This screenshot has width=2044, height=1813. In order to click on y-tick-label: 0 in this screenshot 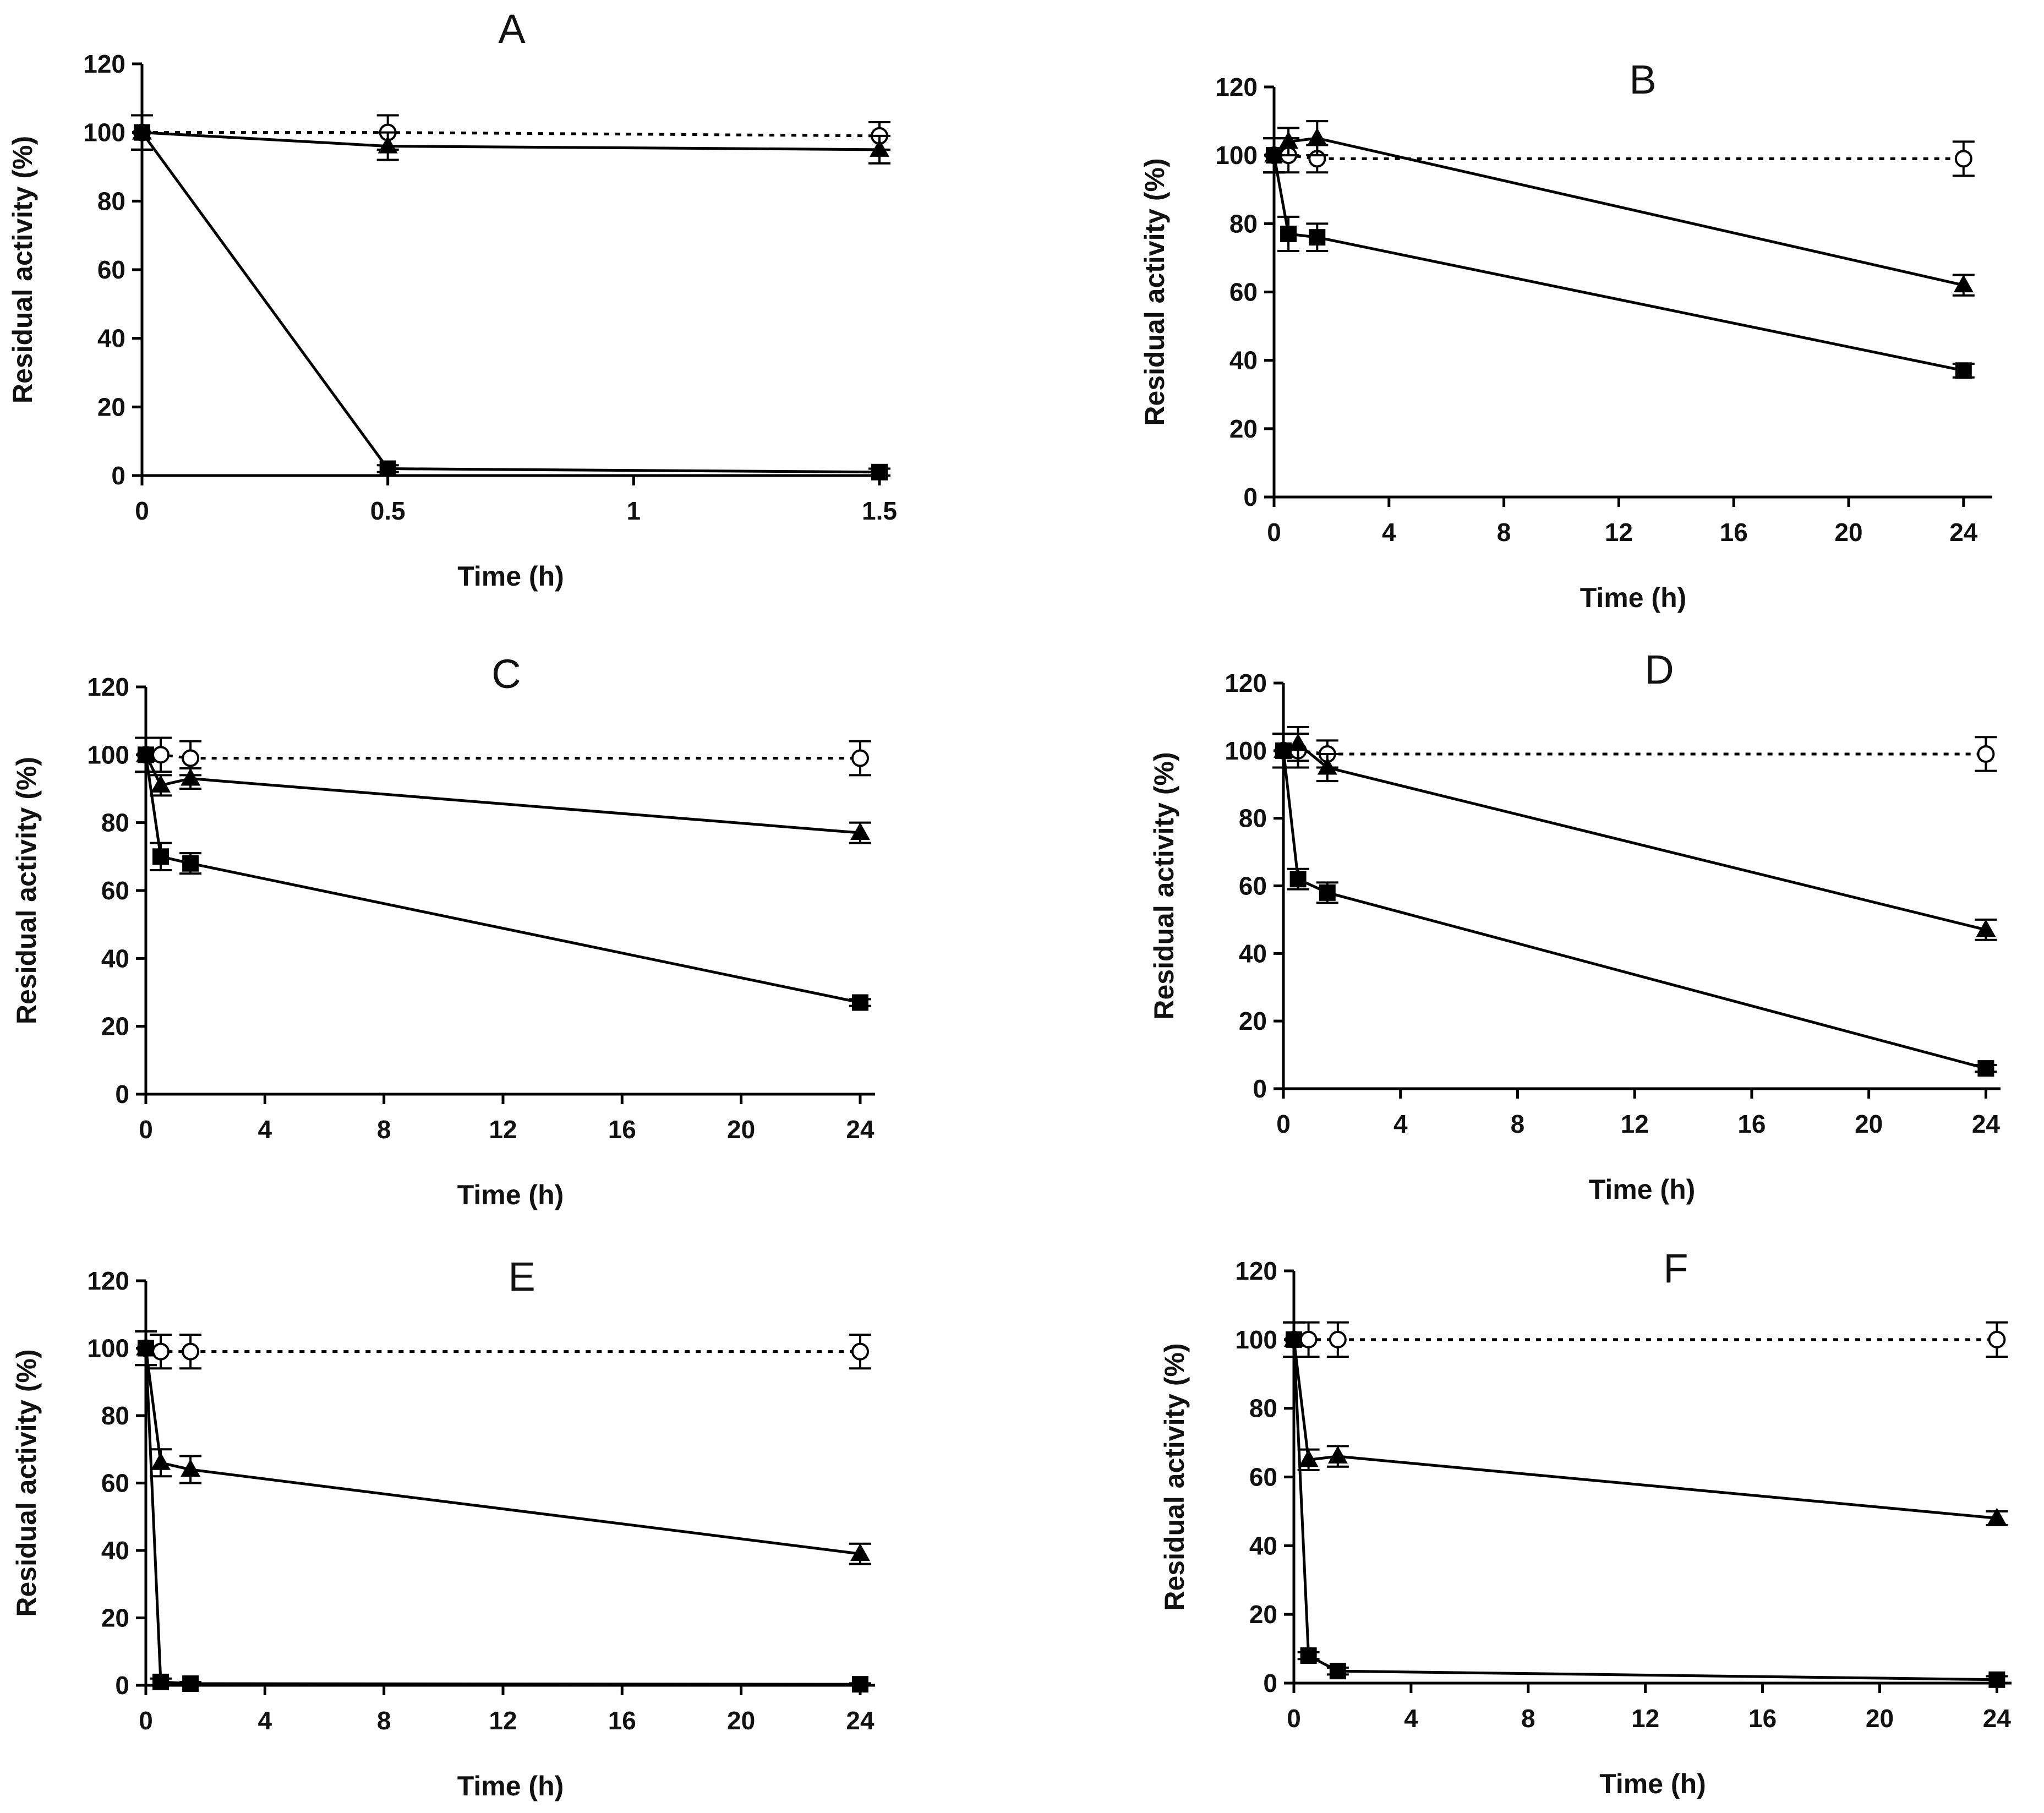, I will do `click(1250, 497)`.